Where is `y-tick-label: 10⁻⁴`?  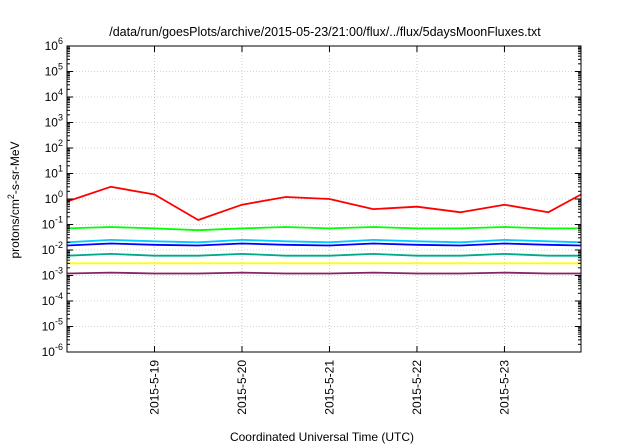 y-tick-label: 10⁻⁴ is located at coordinates (52, 299).